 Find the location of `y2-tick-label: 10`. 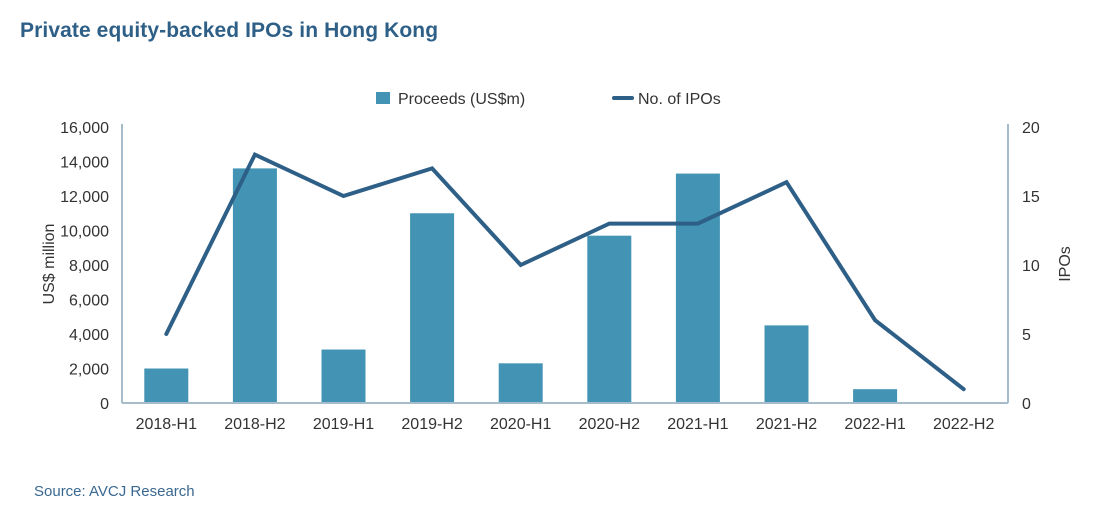

y2-tick-label: 10 is located at coordinates (1031, 266).